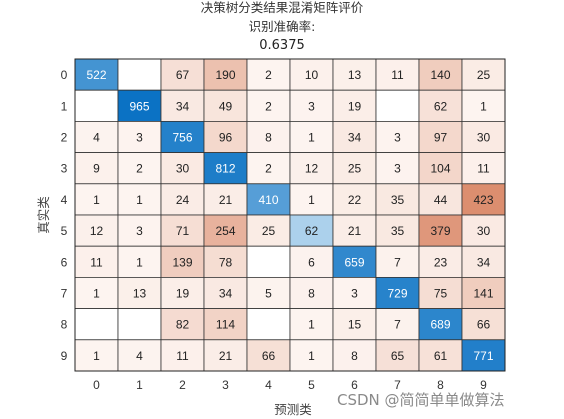 The image size is (564, 419). What do you see at coordinates (293, 409) in the screenshot?
I see `x-axis-label: 预测类` at bounding box center [293, 409].